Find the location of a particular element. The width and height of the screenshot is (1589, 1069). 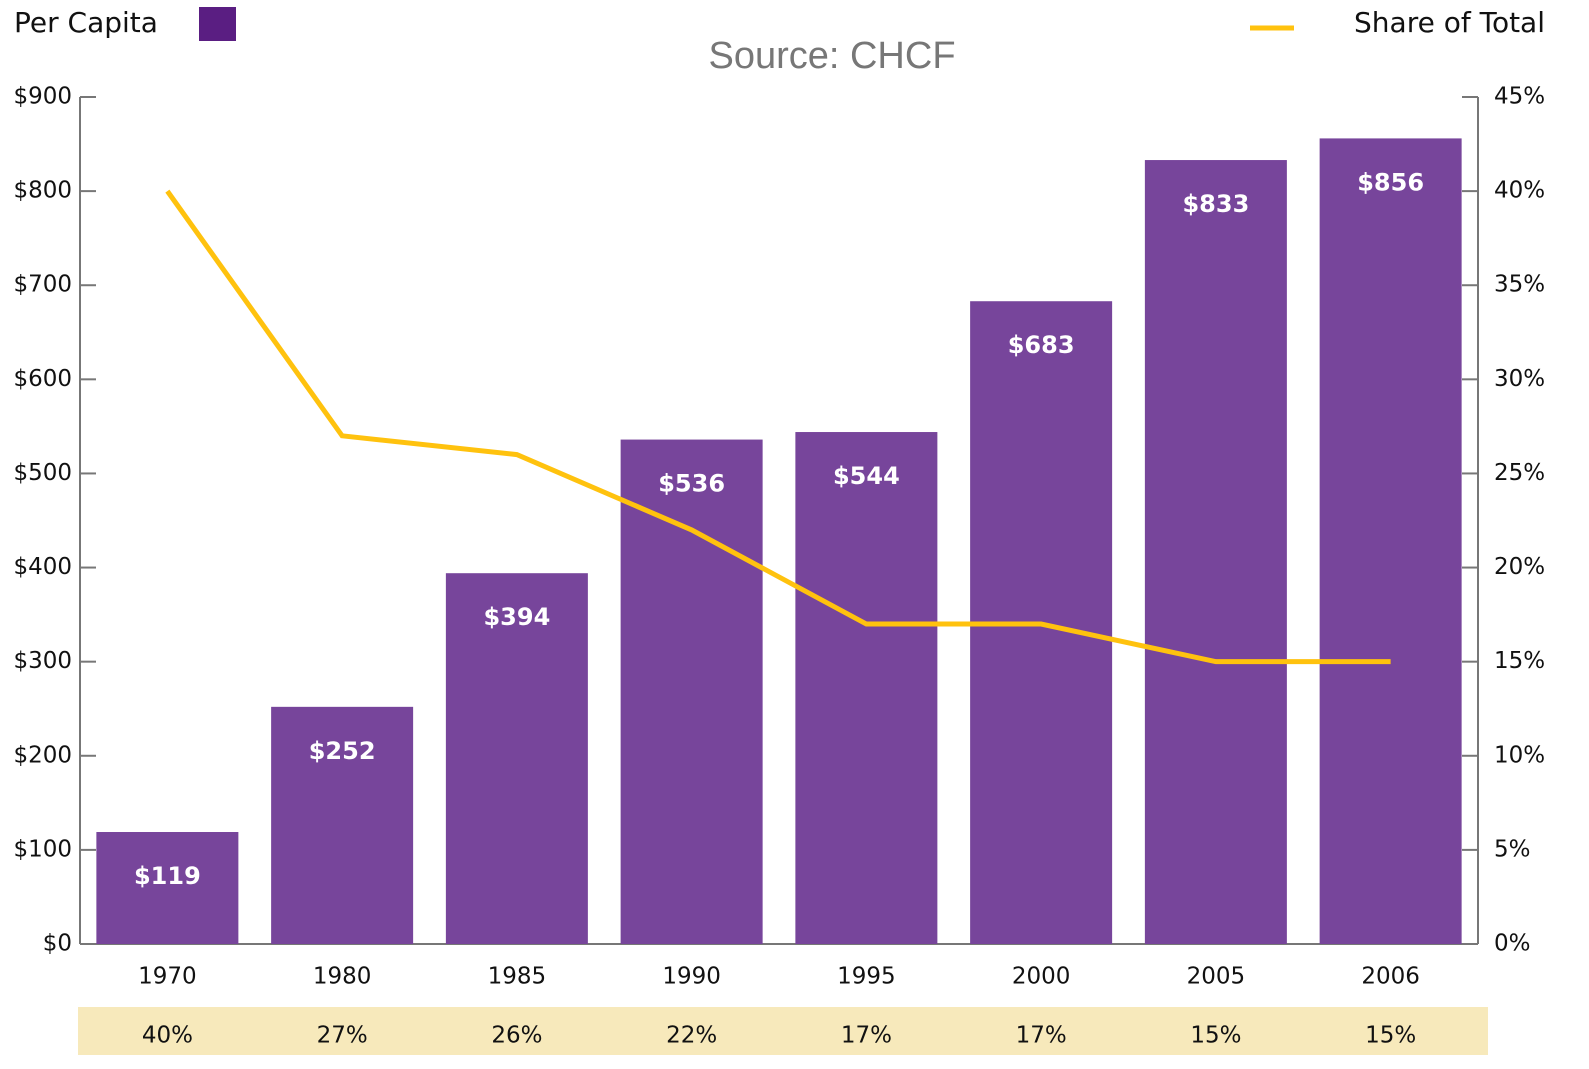

y2-tick-label: 20% is located at coordinates (1519, 567).